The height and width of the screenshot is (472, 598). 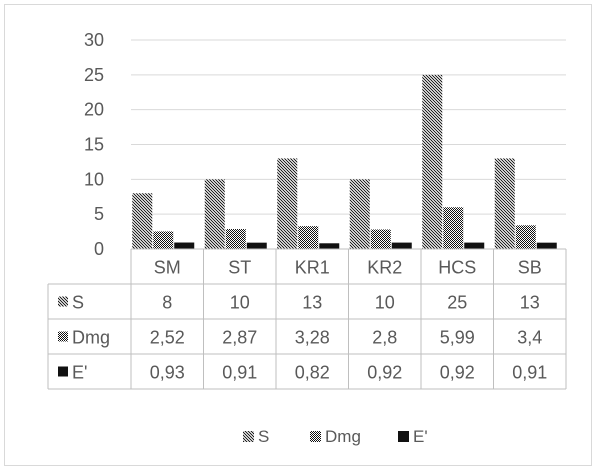 What do you see at coordinates (256, 245) in the screenshot?
I see `bar-e-st` at bounding box center [256, 245].